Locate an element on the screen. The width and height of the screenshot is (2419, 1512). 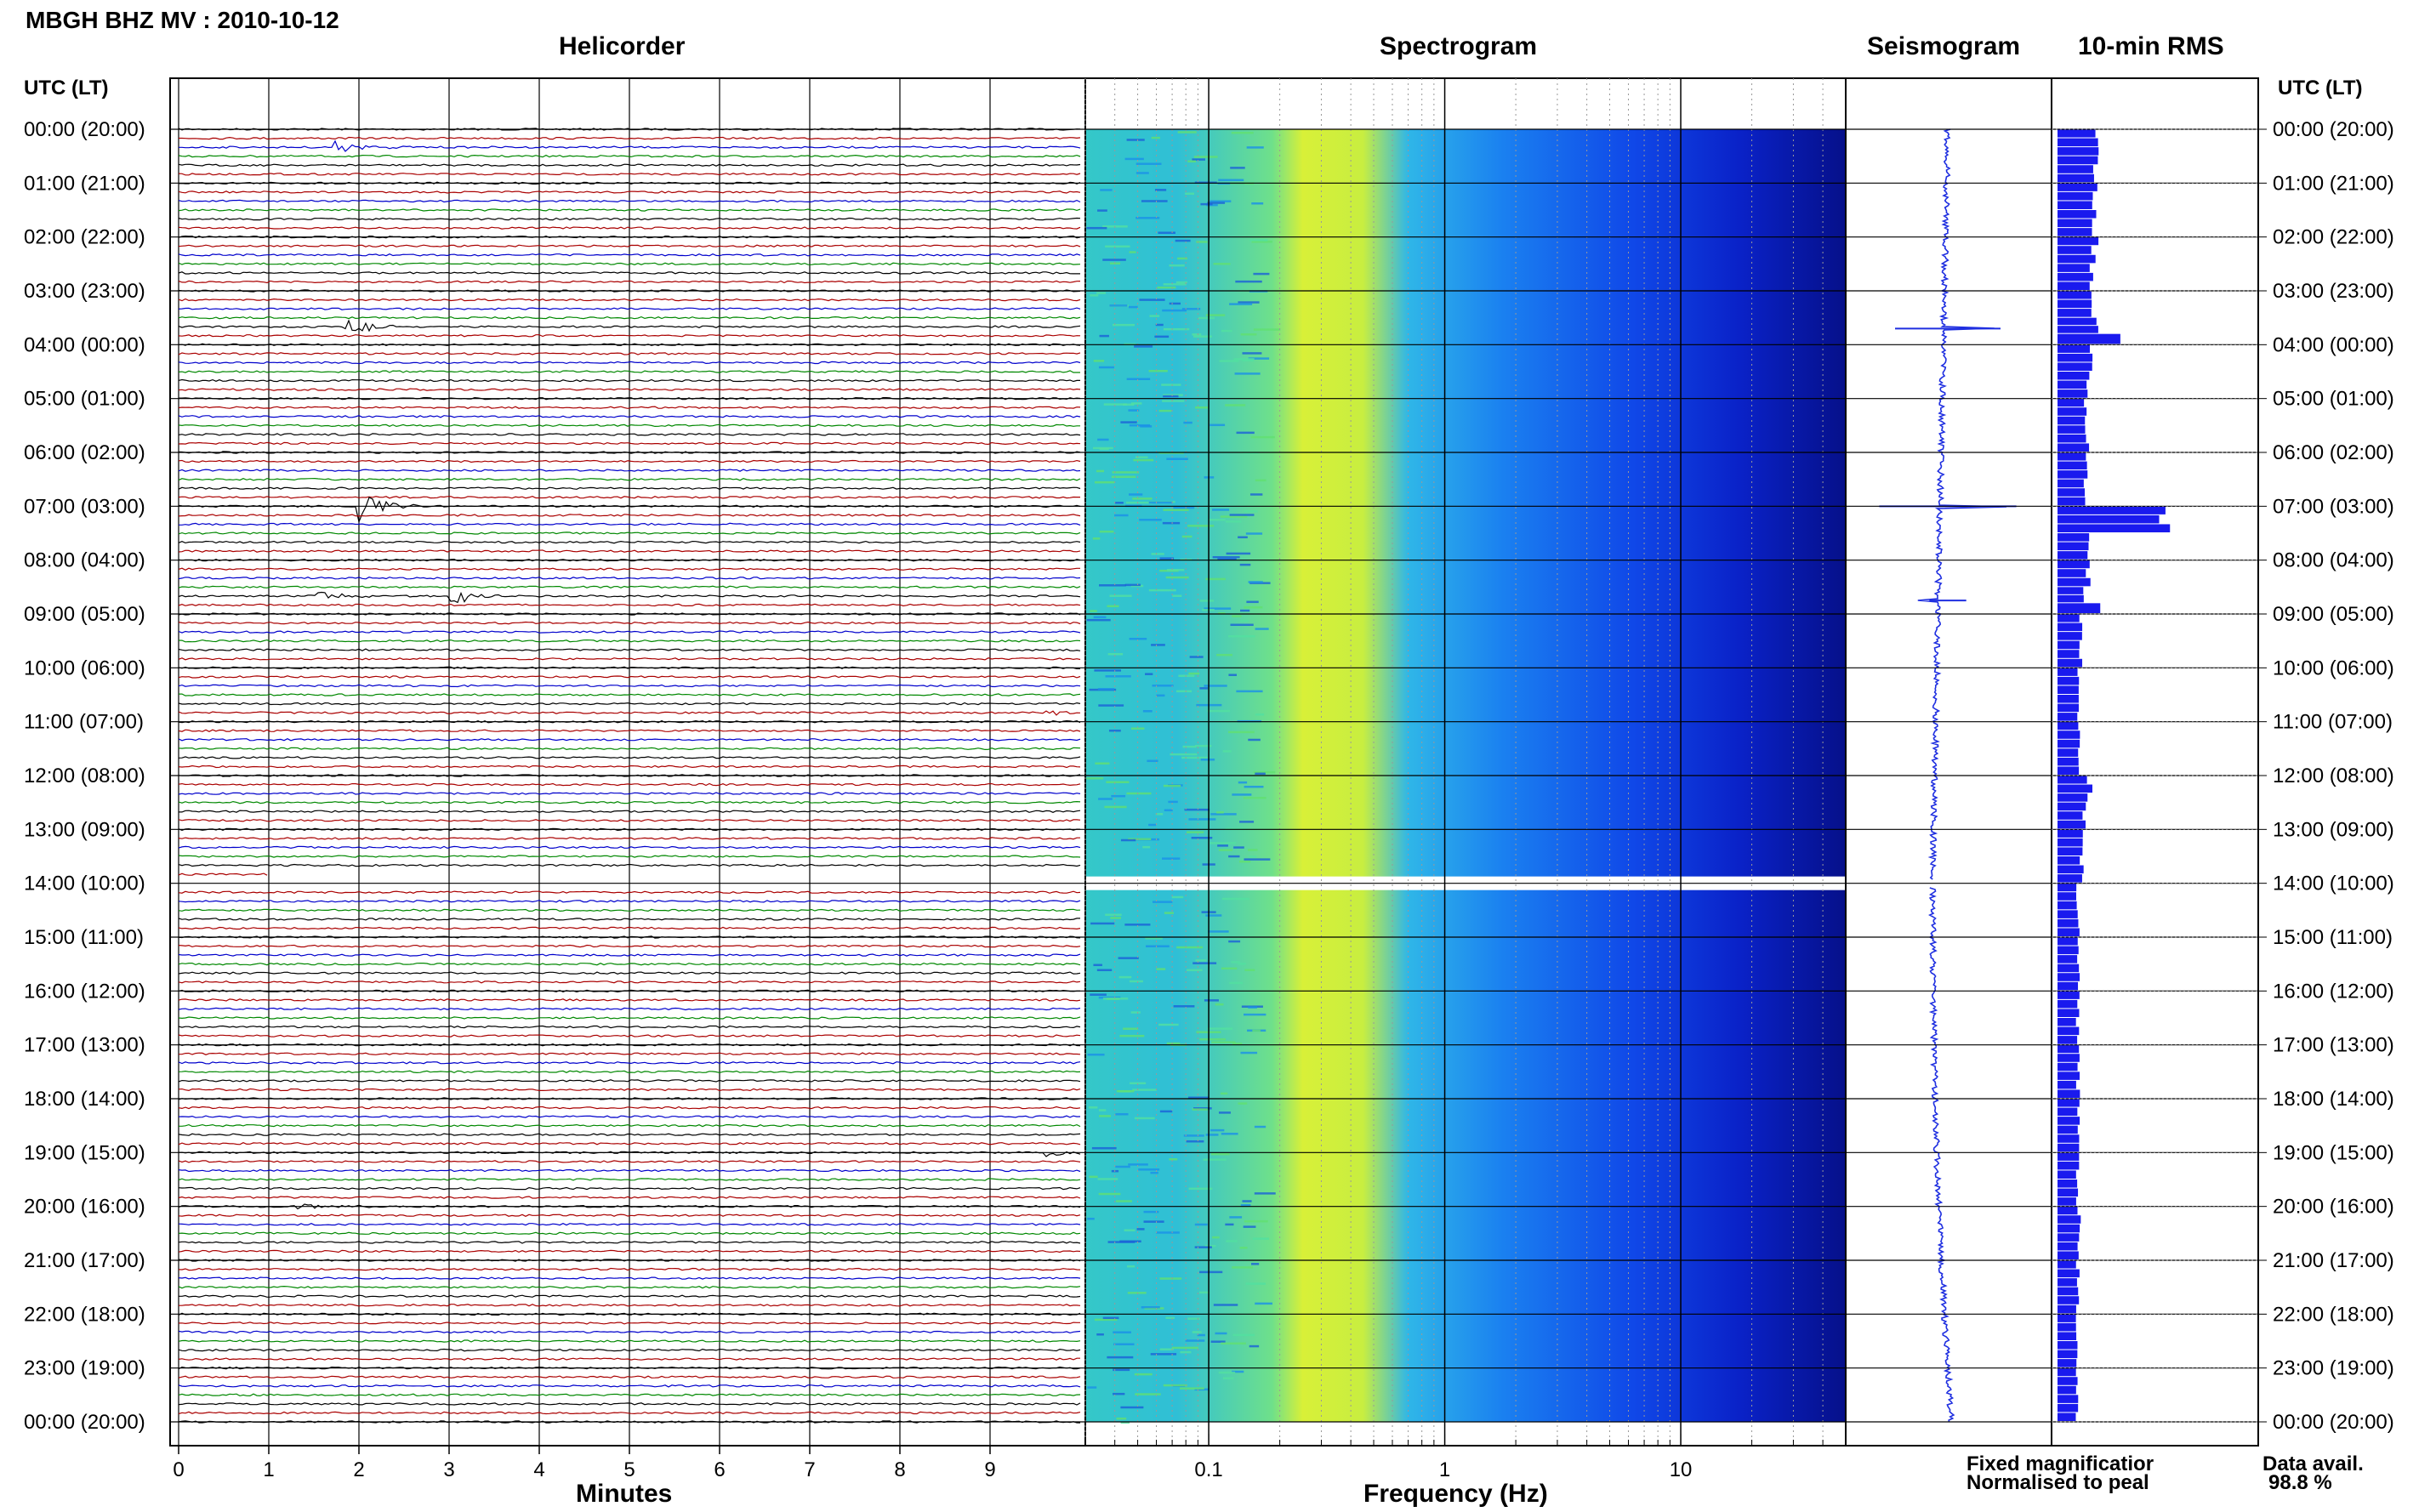
spectrogram-x-tick-label: 1 is located at coordinates (1444, 1469).